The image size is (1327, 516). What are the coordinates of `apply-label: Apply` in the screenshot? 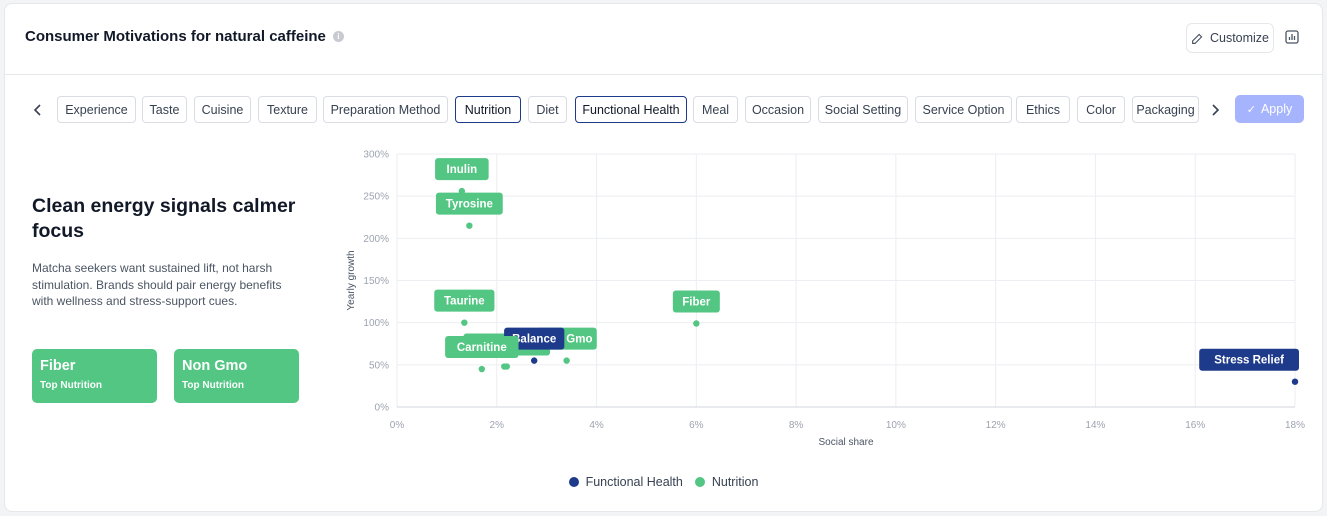 It's located at (1276, 109).